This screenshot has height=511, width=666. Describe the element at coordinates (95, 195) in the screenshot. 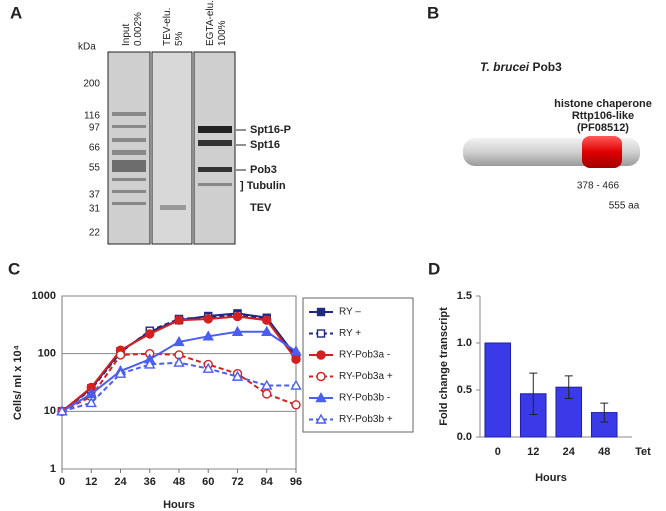

I see `marker-label: 37` at that location.